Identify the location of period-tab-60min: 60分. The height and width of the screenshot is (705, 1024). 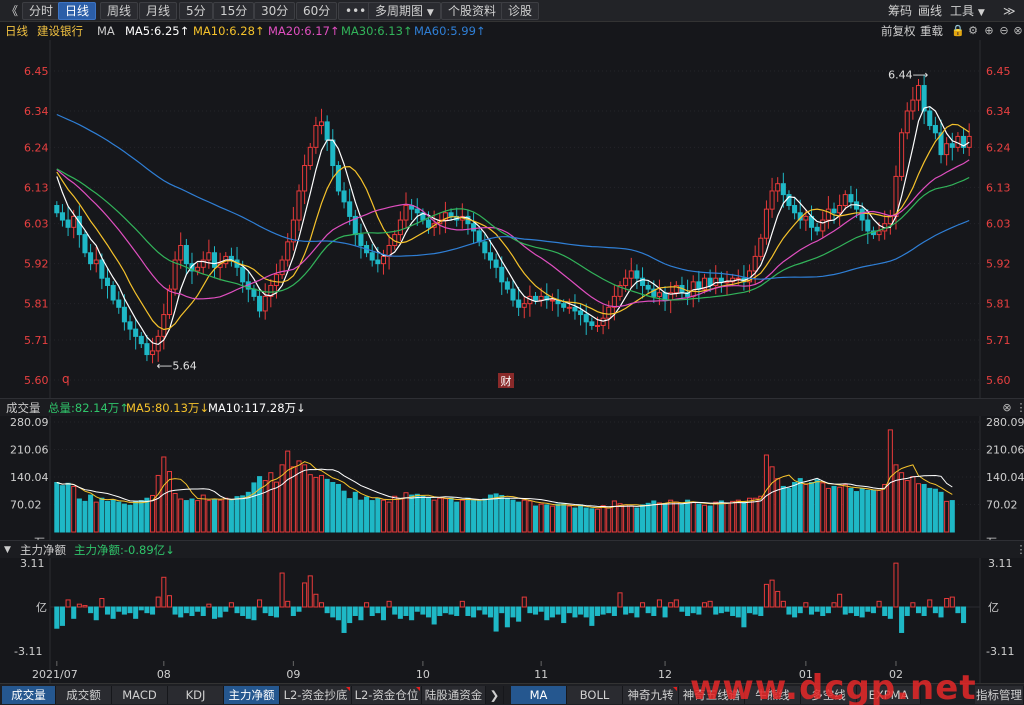
(317, 11).